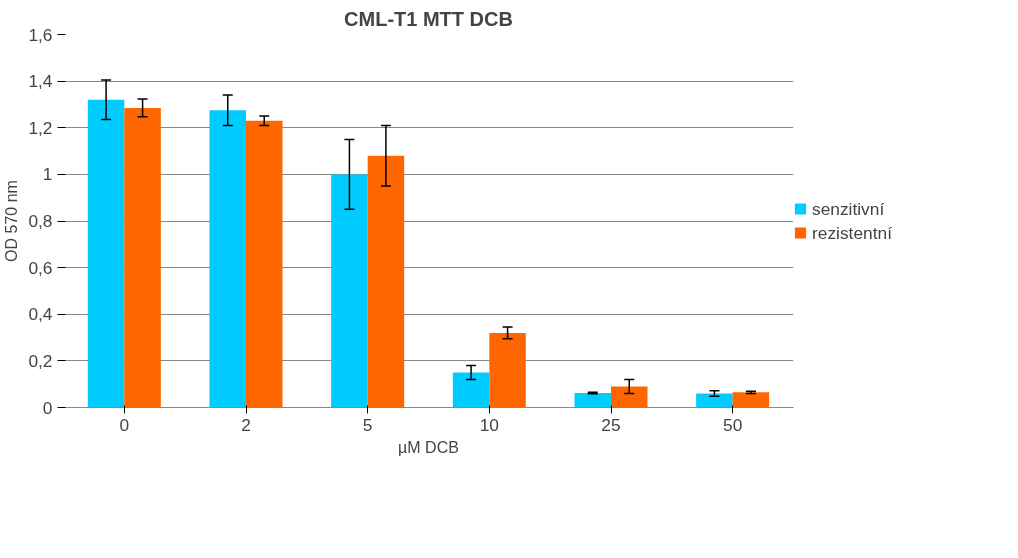  Describe the element at coordinates (124, 424) in the screenshot. I see `x-tick-label: 0` at that location.